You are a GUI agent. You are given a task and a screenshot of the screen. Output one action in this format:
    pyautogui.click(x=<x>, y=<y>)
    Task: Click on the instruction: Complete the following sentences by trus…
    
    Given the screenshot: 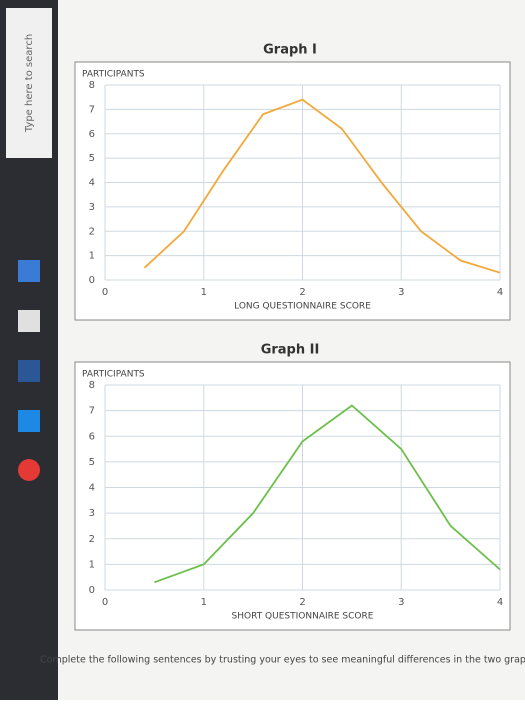 What is the action you would take?
    pyautogui.click(x=282, y=660)
    